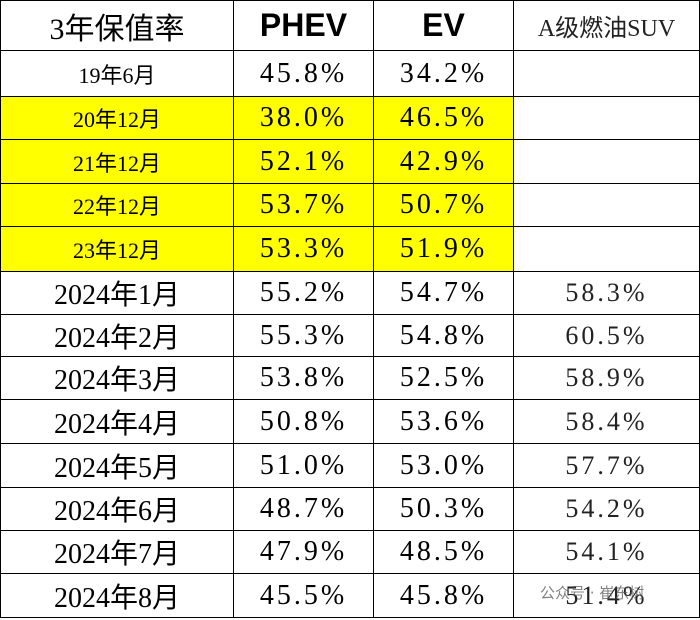  Describe the element at coordinates (304, 118) in the screenshot. I see `table-cell: 38.0%` at that location.